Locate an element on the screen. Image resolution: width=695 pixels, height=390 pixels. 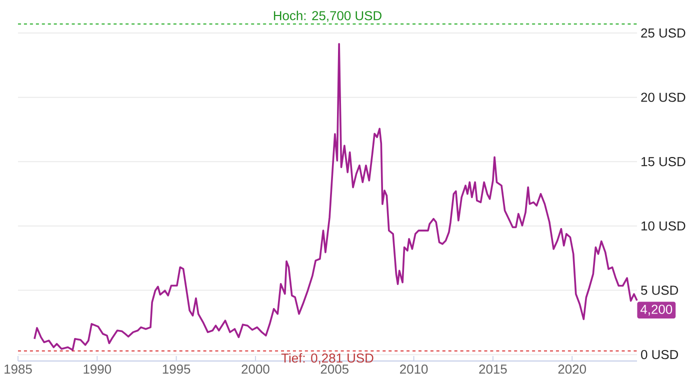
x-tick-label: 1990 is located at coordinates (98, 369).